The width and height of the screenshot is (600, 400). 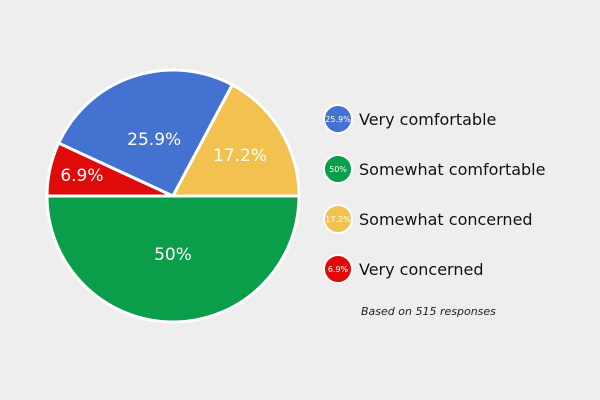 I want to click on pie-label-somewhat-concerned: 17.2%, so click(x=240, y=156).